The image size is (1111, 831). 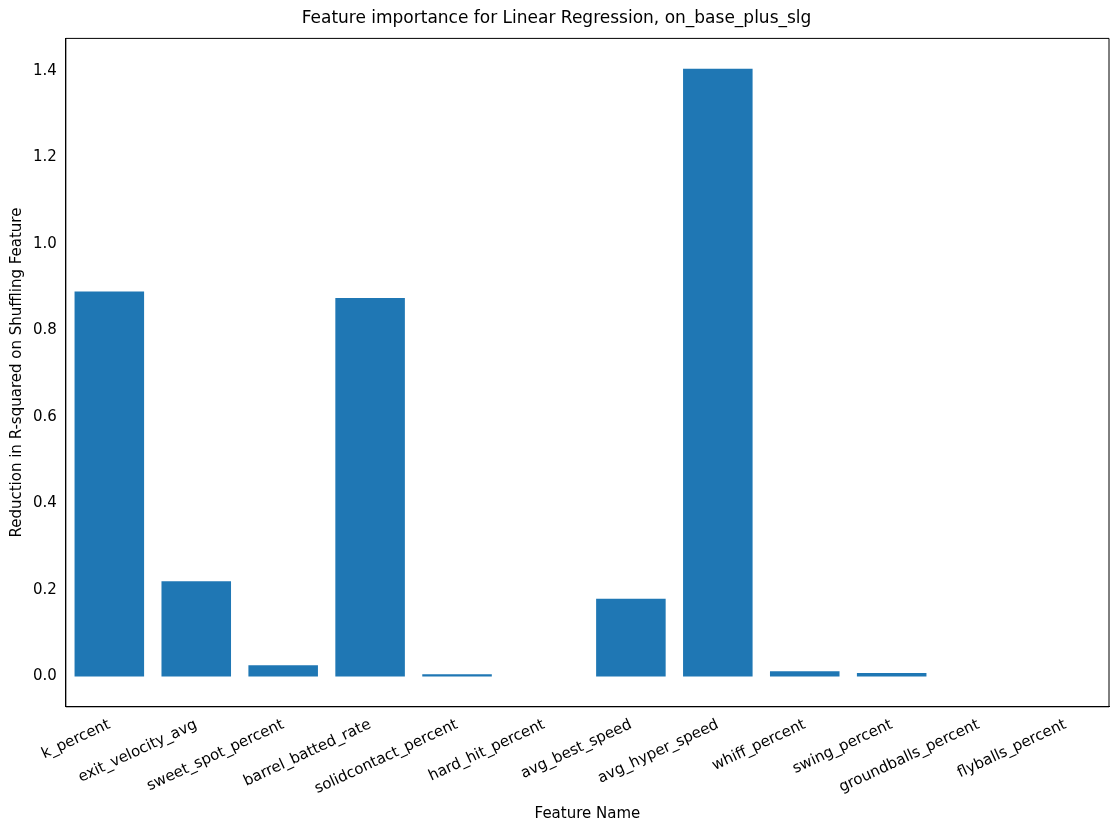 What do you see at coordinates (587, 812) in the screenshot?
I see `x-axis-title: Feature Name` at bounding box center [587, 812].